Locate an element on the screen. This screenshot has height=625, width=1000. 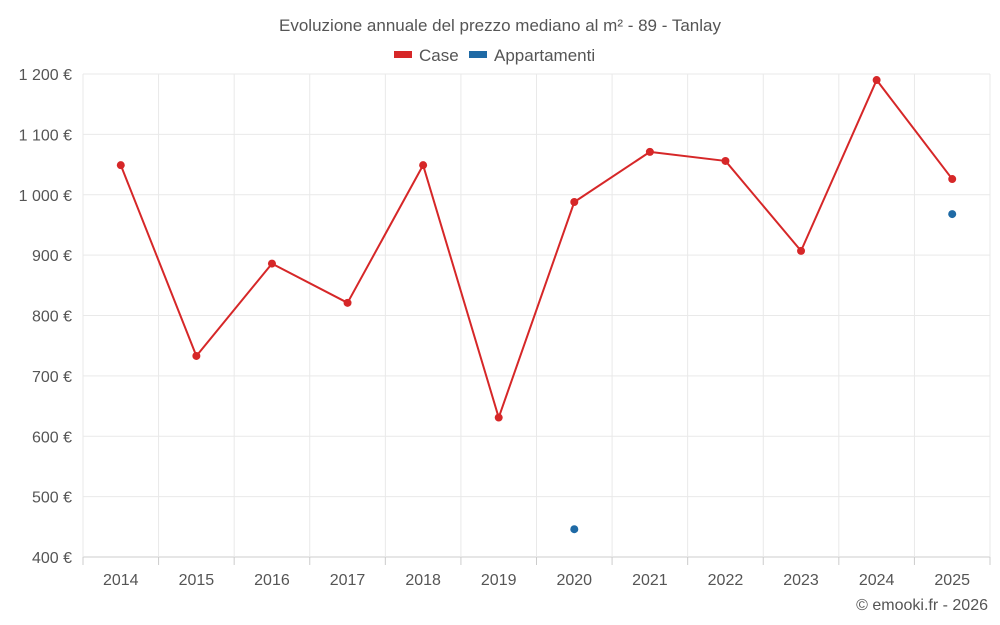
x-tick-label: 2023 is located at coordinates (801, 580).